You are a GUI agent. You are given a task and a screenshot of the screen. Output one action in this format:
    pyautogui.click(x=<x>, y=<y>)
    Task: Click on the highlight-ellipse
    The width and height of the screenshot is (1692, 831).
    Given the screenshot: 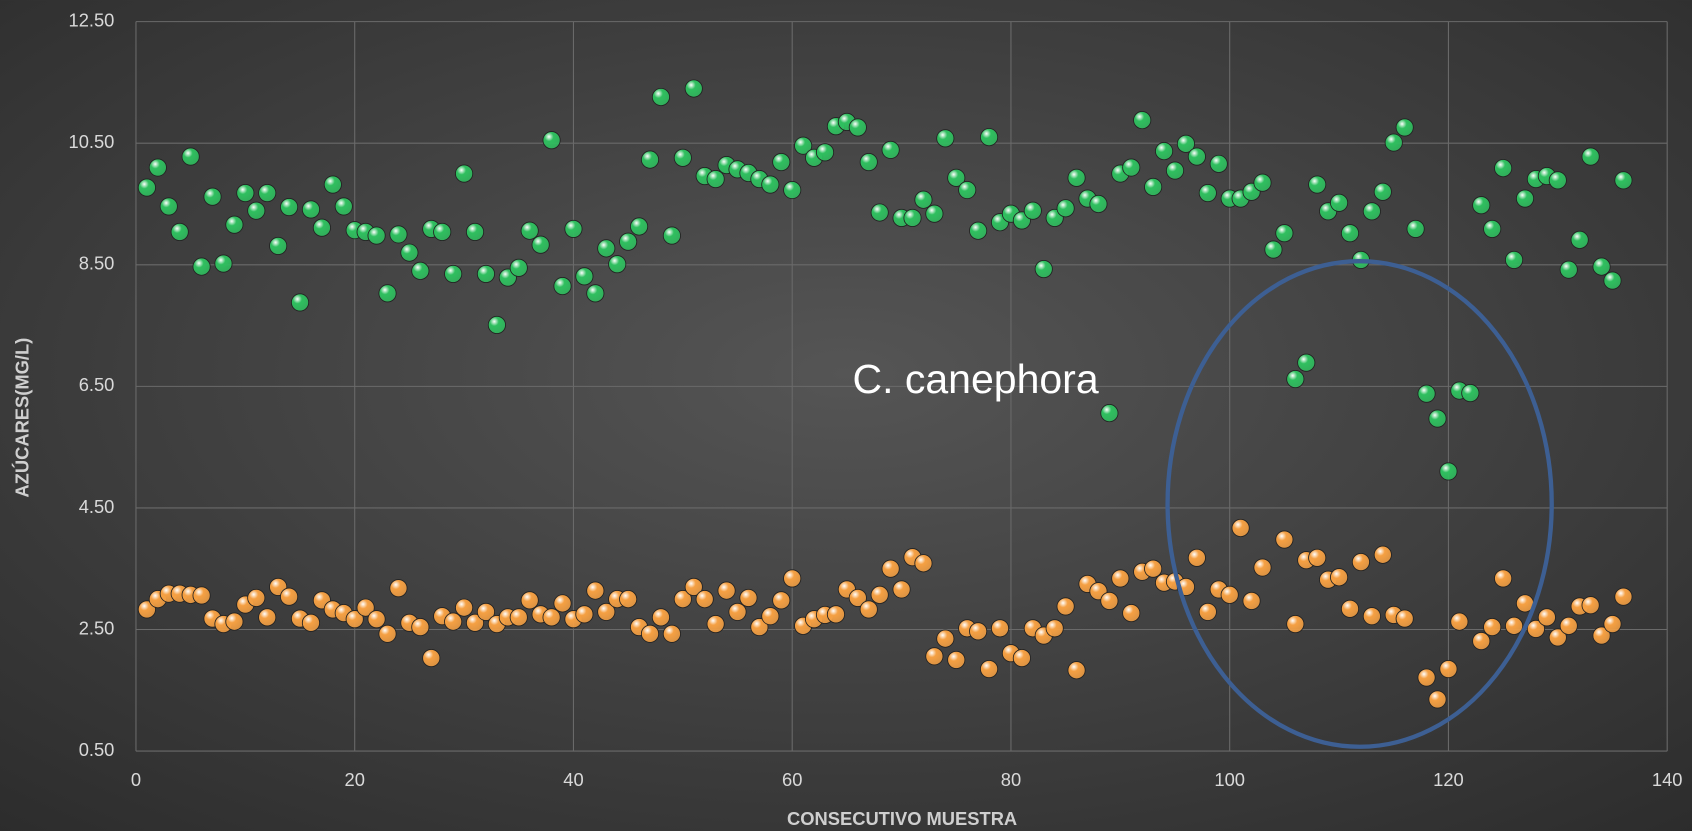 What is the action you would take?
    pyautogui.click(x=1359, y=504)
    